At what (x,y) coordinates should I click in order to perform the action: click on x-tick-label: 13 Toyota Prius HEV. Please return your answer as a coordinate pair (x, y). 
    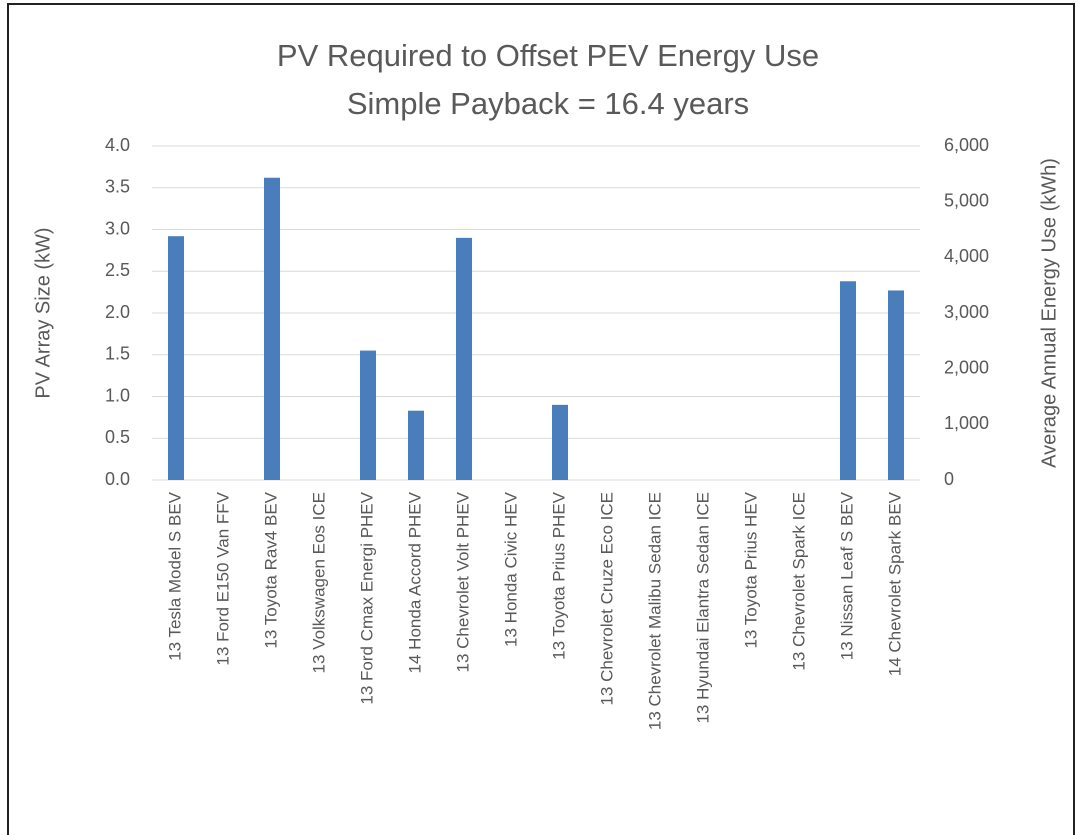
    Looking at the image, I should click on (750, 569).